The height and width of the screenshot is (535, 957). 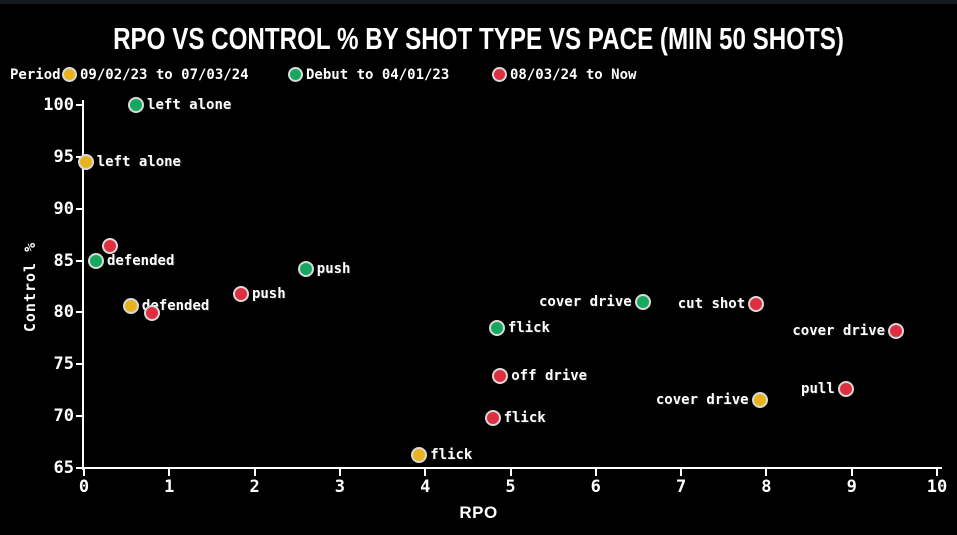 I want to click on data-point-cut-shot, so click(x=756, y=304).